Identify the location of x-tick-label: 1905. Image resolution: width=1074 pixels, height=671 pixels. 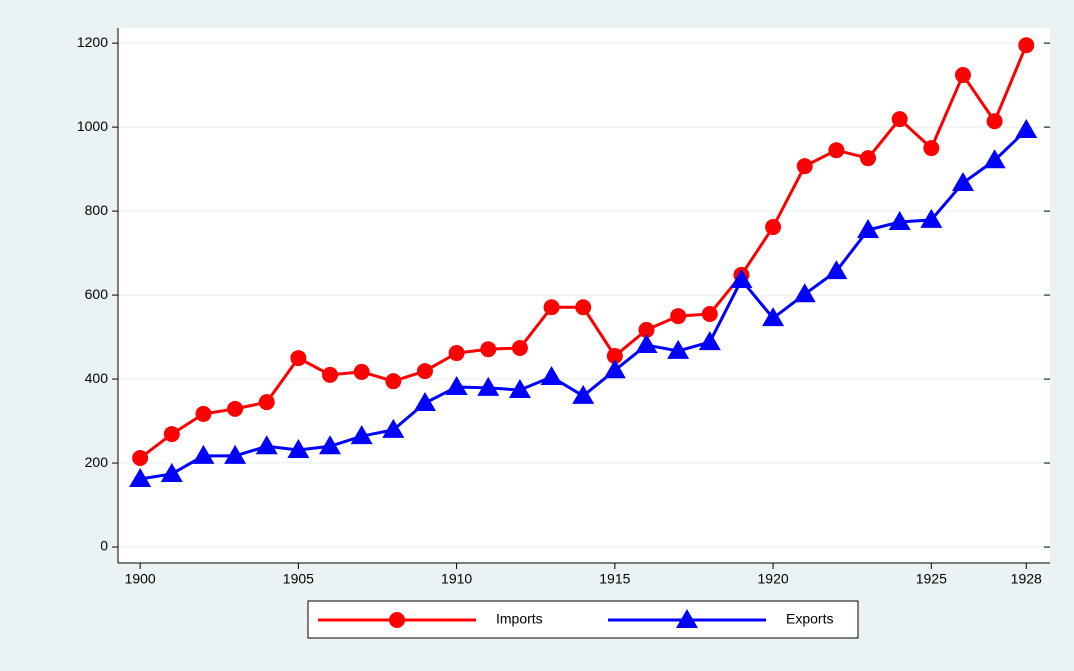
(298, 579).